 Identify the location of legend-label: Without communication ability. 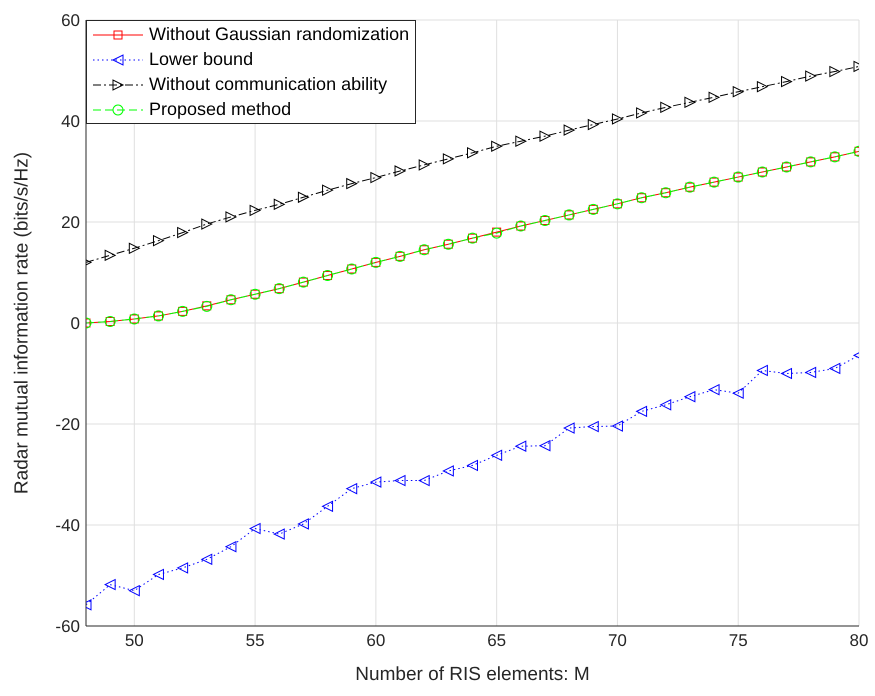
(268, 84).